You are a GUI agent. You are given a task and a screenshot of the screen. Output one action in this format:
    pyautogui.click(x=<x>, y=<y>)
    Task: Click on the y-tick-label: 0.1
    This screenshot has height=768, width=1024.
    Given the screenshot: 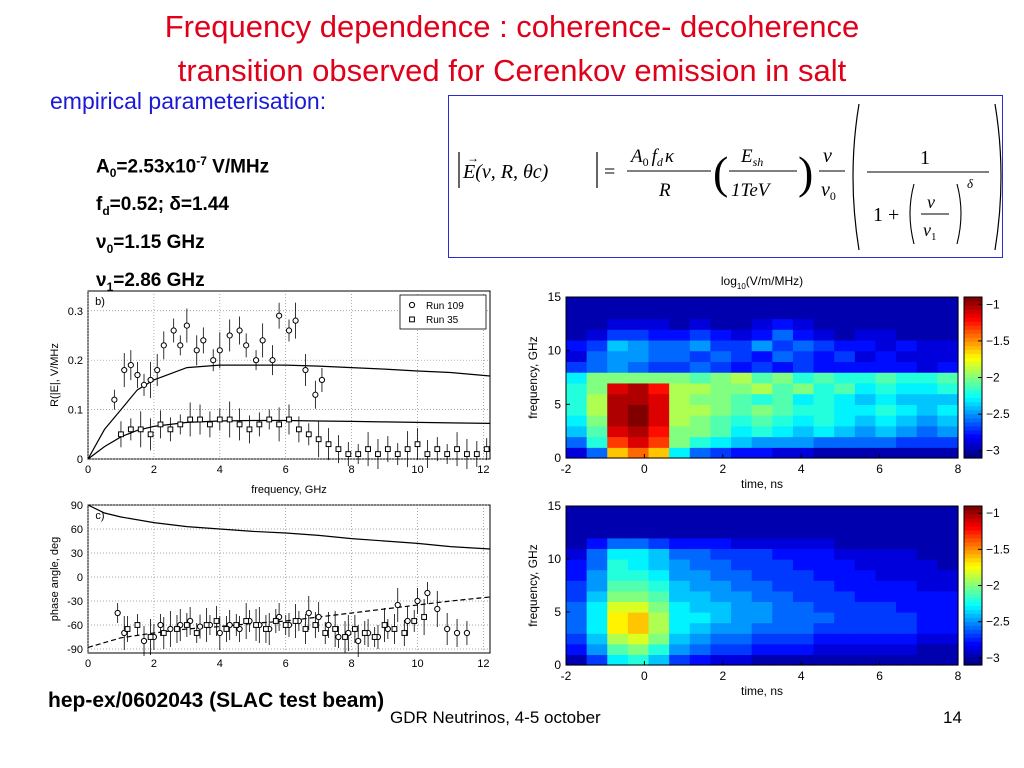 What is the action you would take?
    pyautogui.click(x=75, y=411)
    